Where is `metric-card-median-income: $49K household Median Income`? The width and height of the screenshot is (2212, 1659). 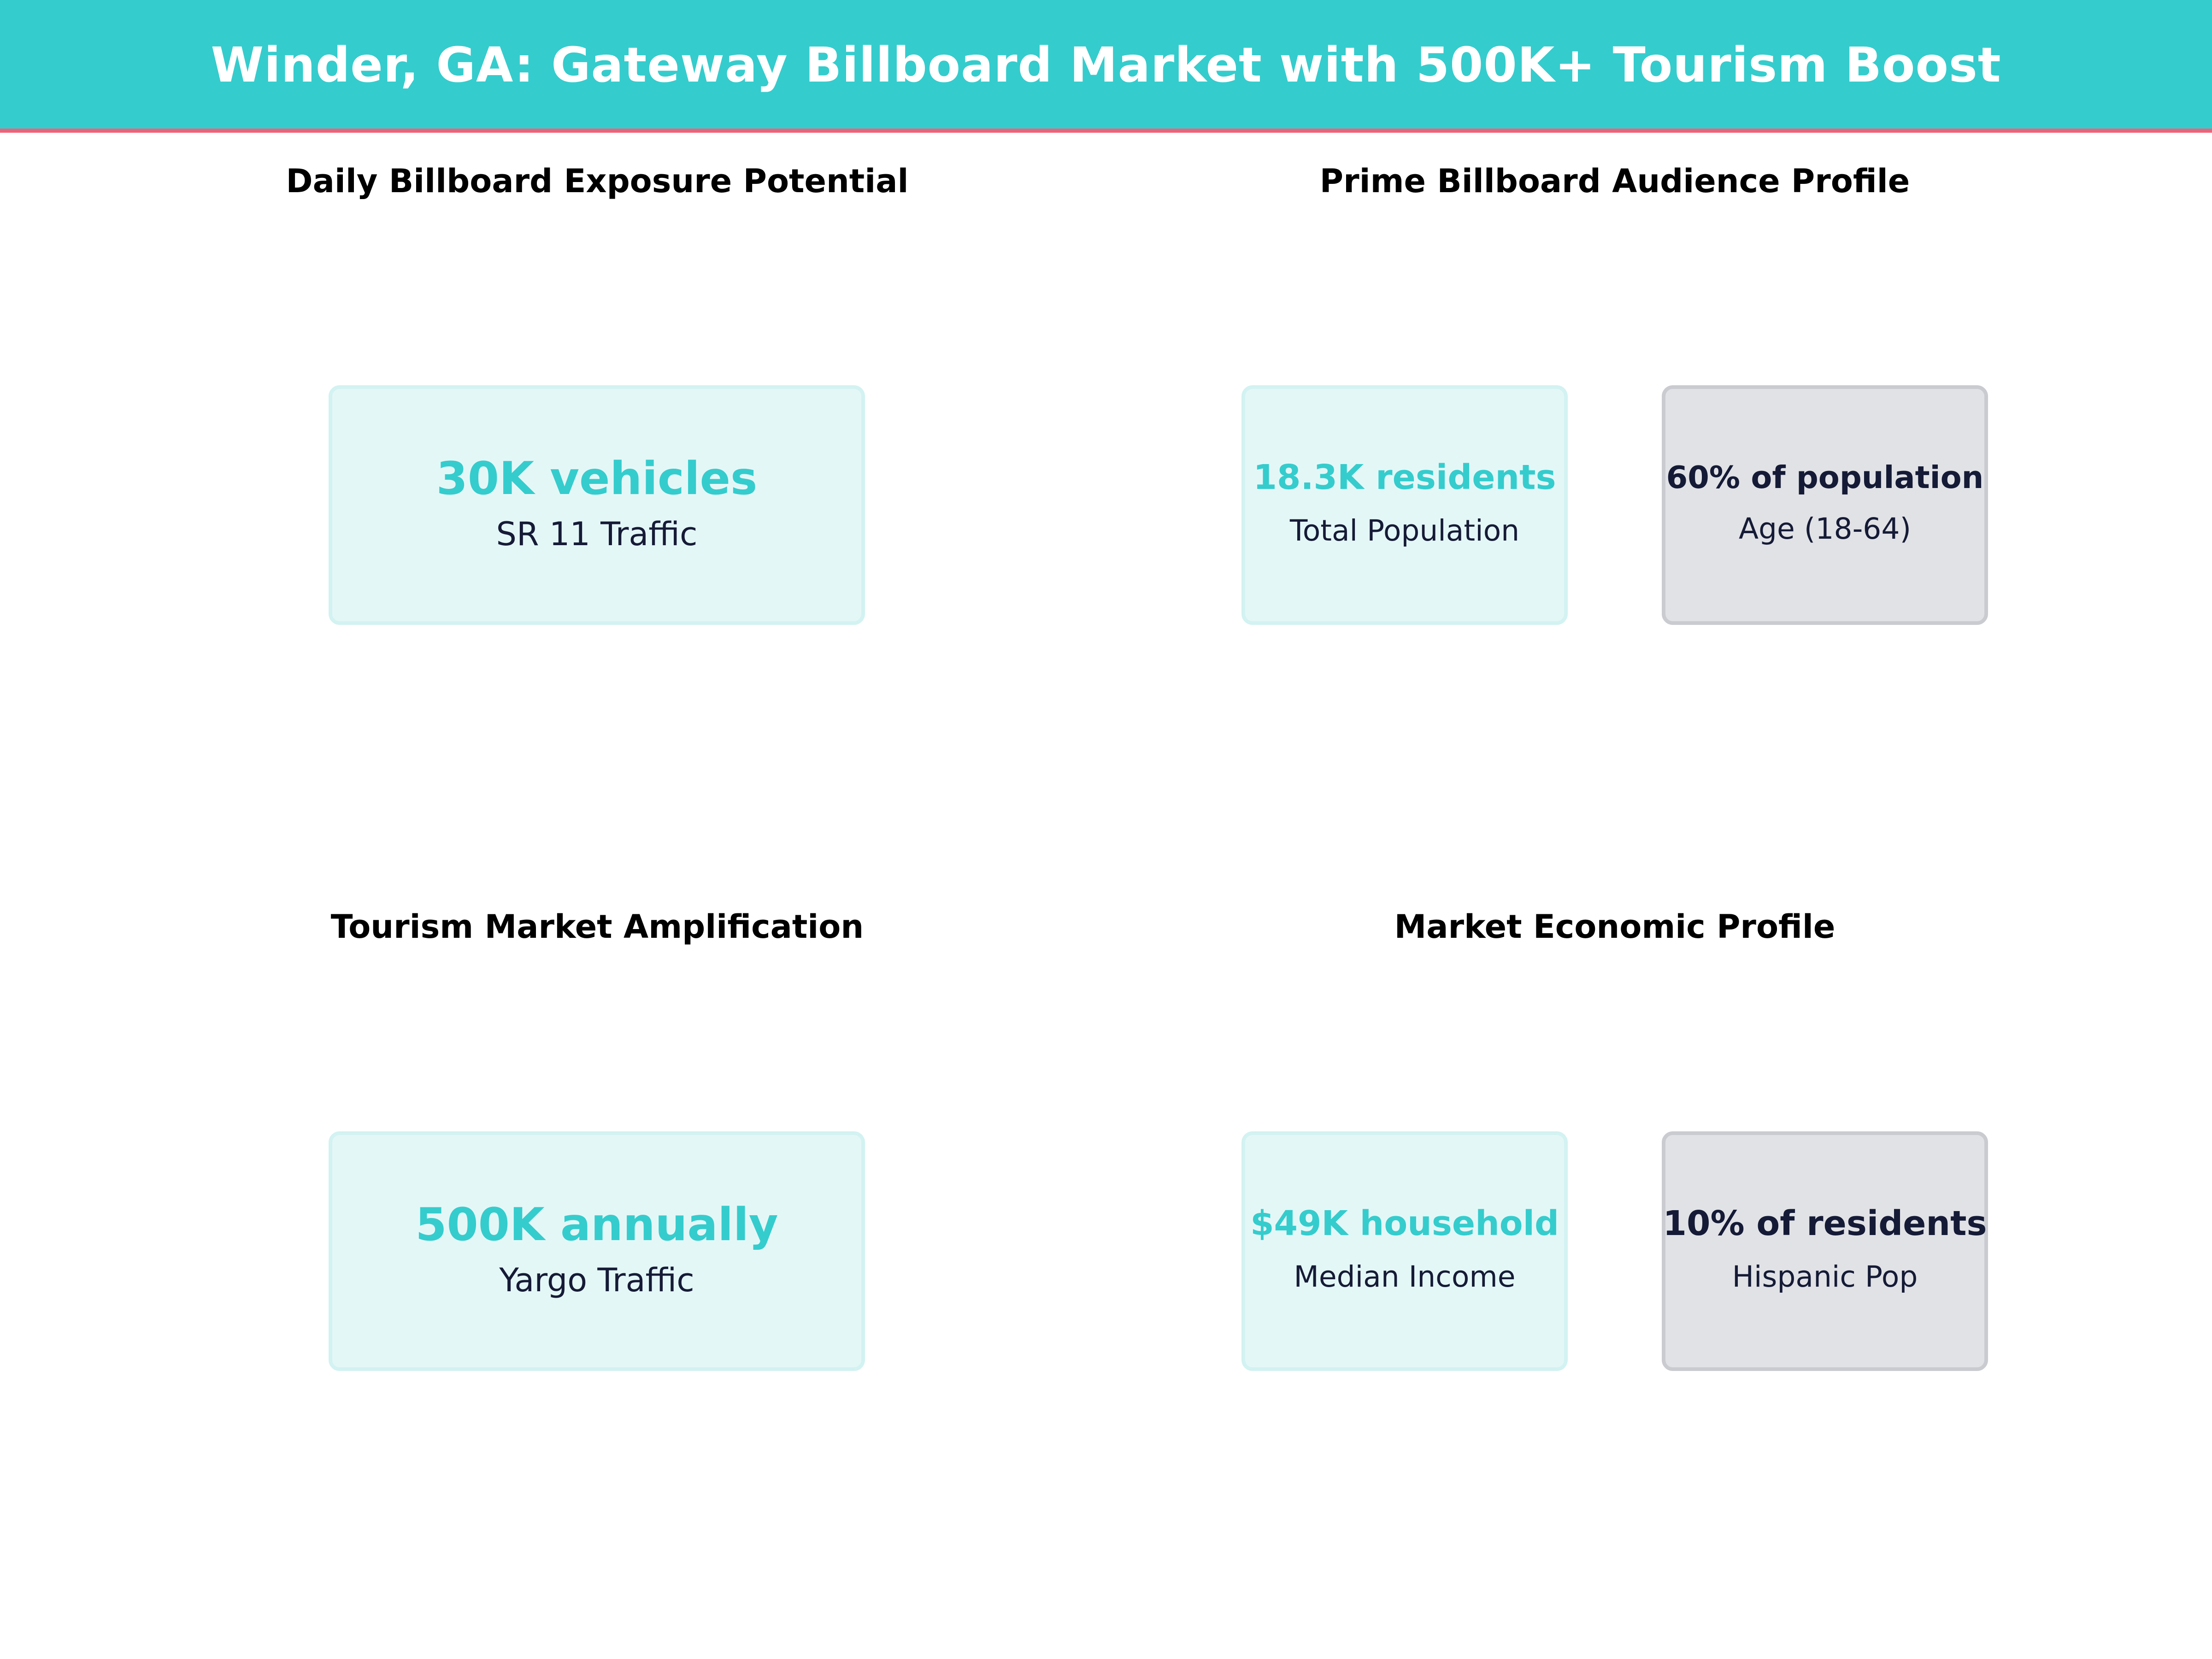
metric-card-median-income: $49K household Median Income is located at coordinates (1404, 1251).